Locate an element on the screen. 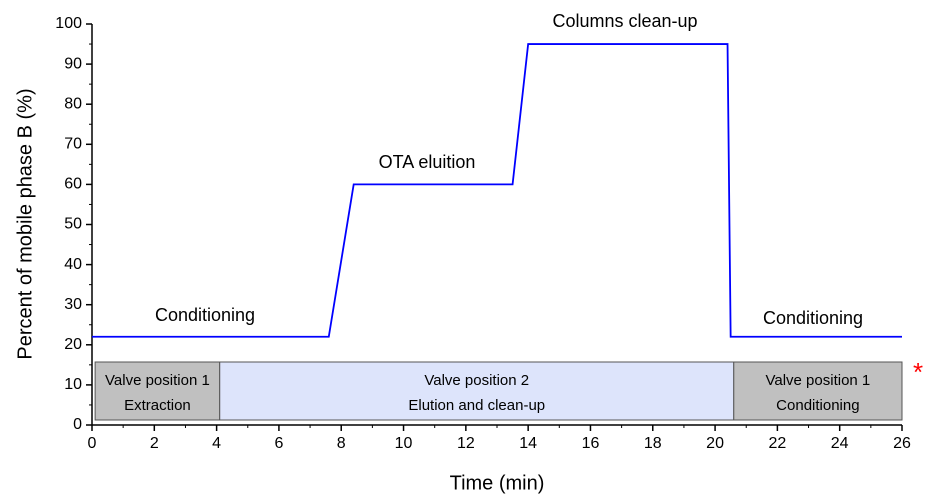 The height and width of the screenshot is (499, 927). region-label: Elution and clean-up is located at coordinates (476, 405).